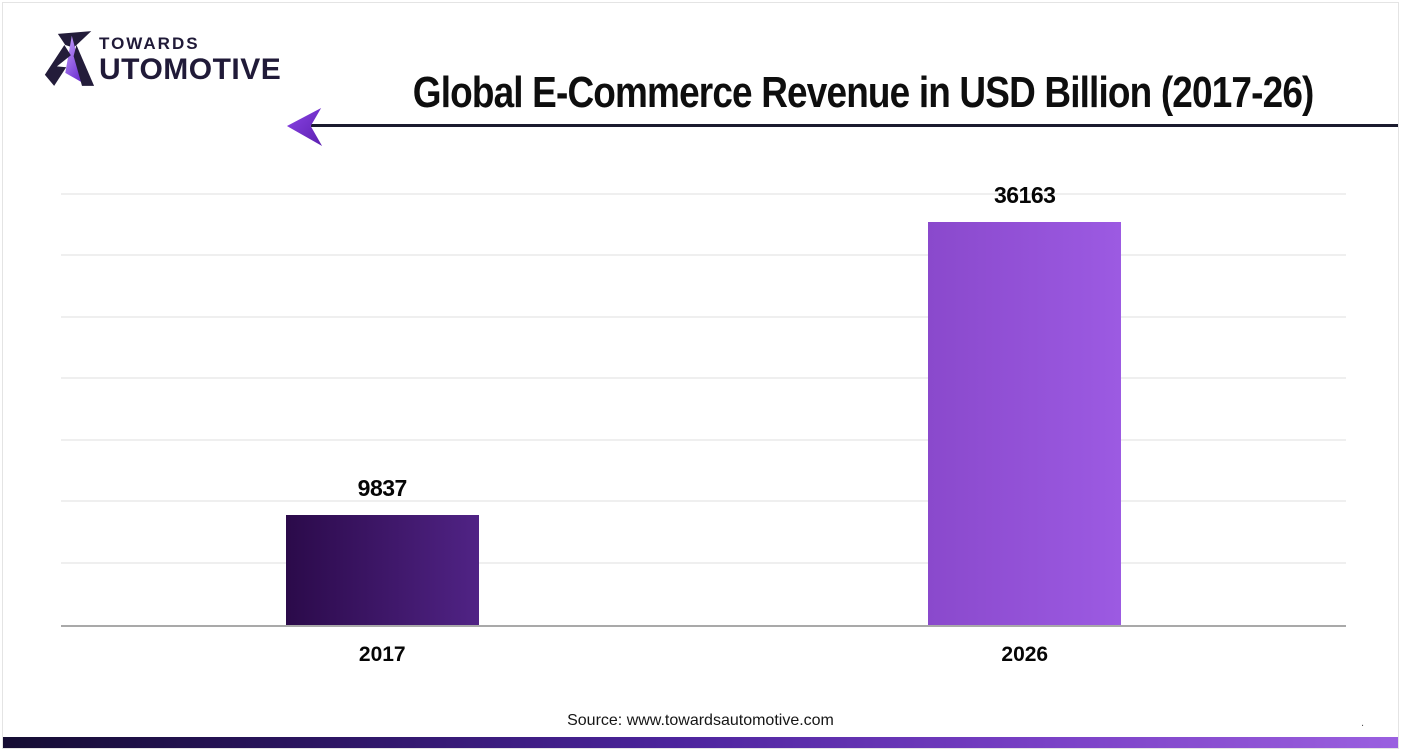  What do you see at coordinates (382, 654) in the screenshot?
I see `x-label-2017: 2017` at bounding box center [382, 654].